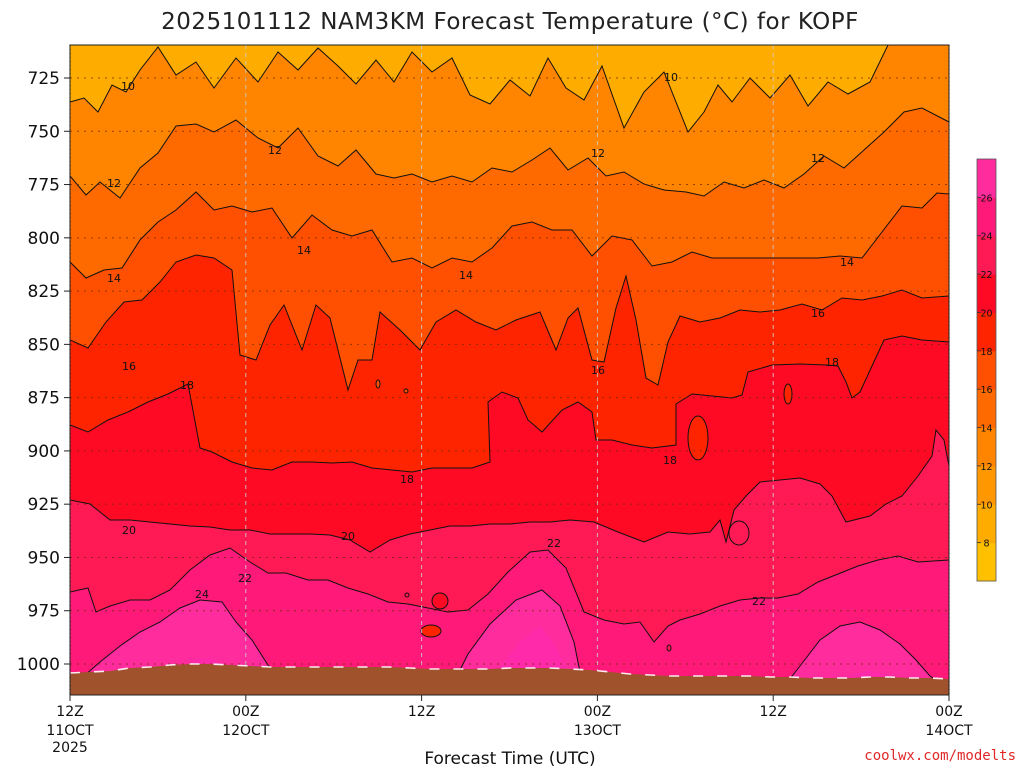 This screenshot has height=768, width=1024. Describe the element at coordinates (986, 429) in the screenshot. I see `colorbar-label: 14` at that location.